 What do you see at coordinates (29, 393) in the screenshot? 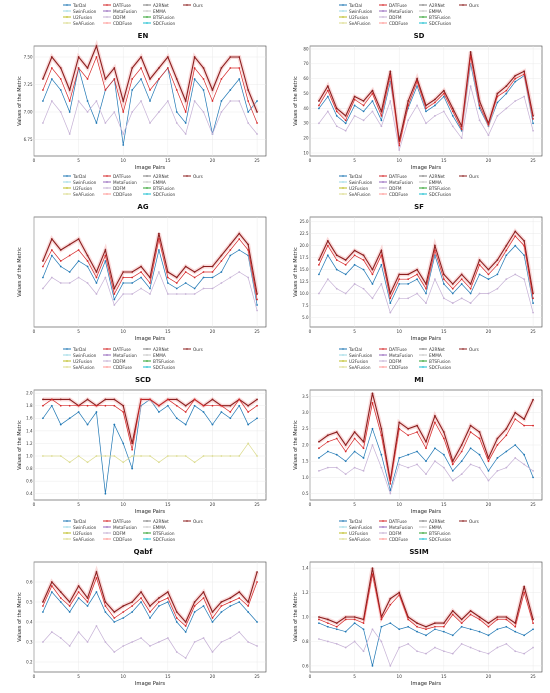
I see `y-tick-label: 2.0` at bounding box center [29, 393].